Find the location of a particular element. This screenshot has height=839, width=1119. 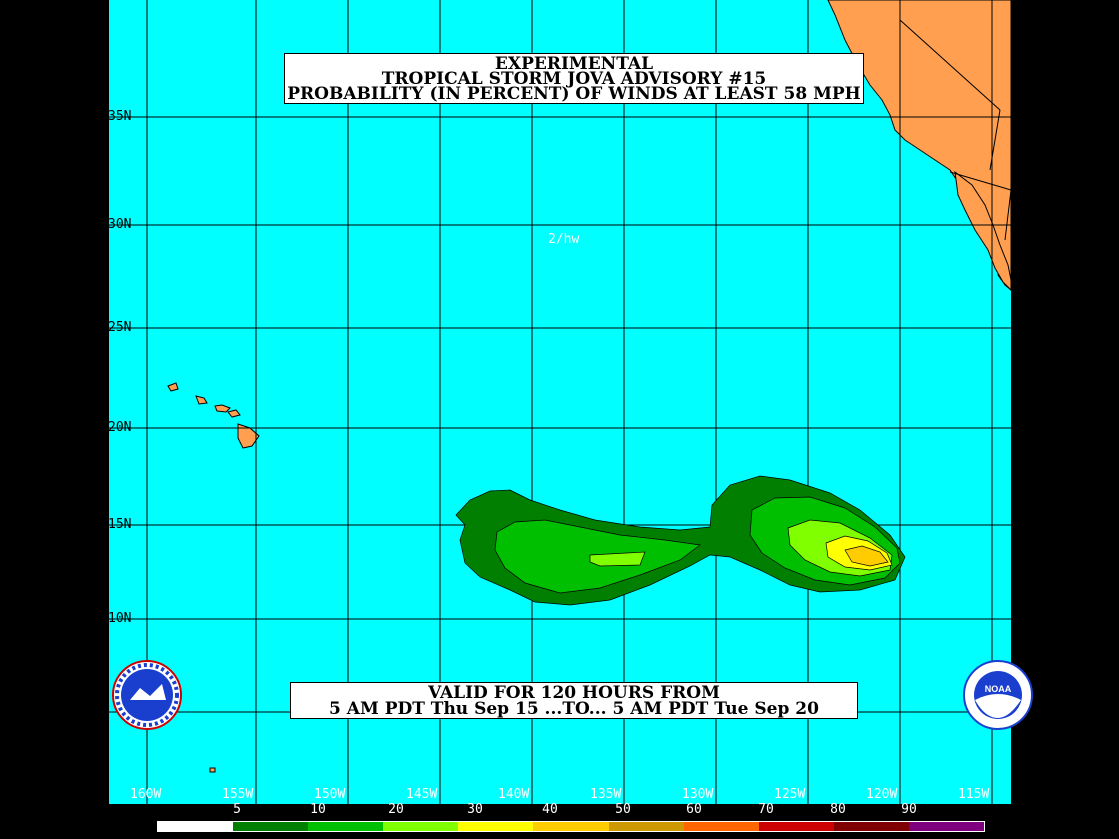

lon-label-125w: 125W is located at coordinates (790, 794).